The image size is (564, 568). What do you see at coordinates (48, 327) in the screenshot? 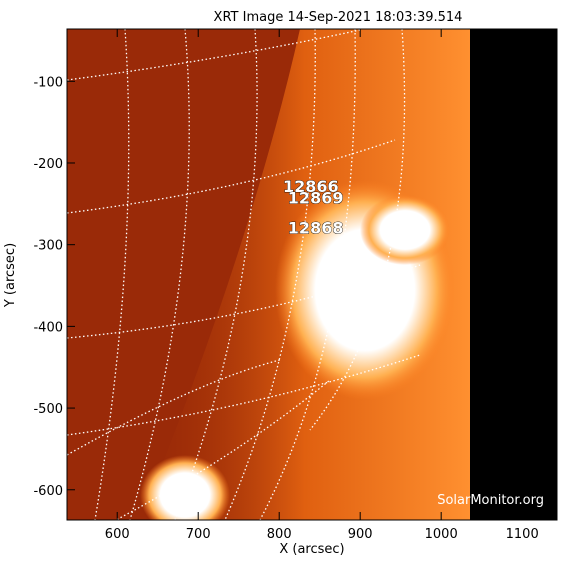
I see `y-tick-label: -400` at bounding box center [48, 327].